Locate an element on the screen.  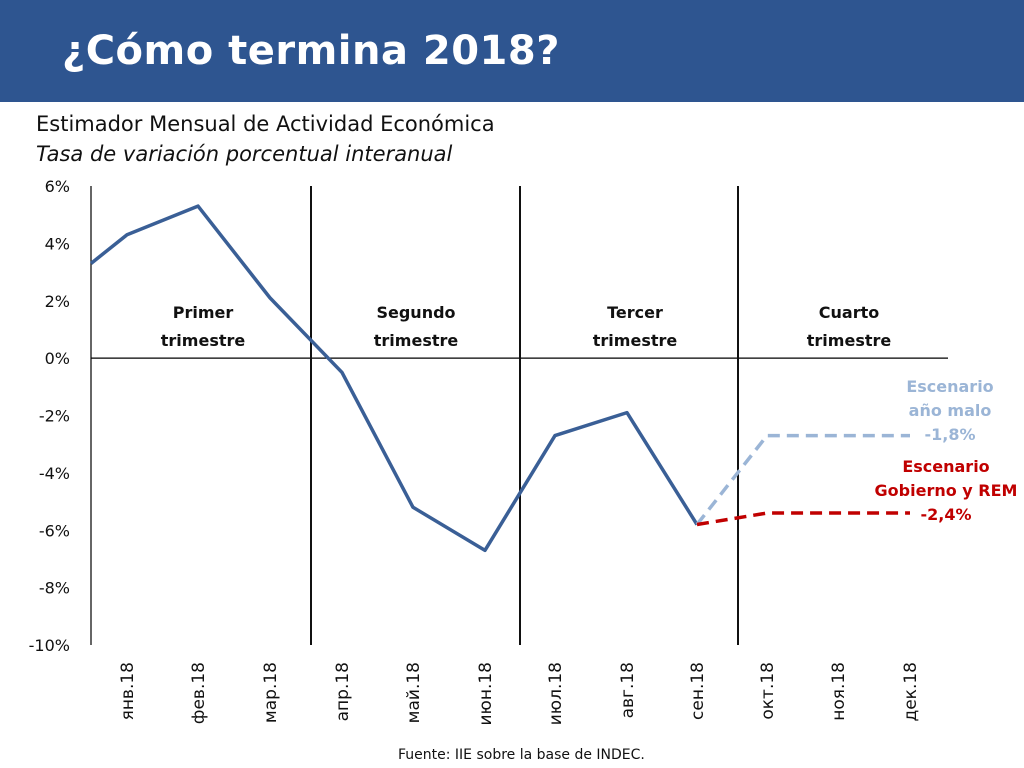
y-tick-label: -4% is located at coordinates (54, 473).